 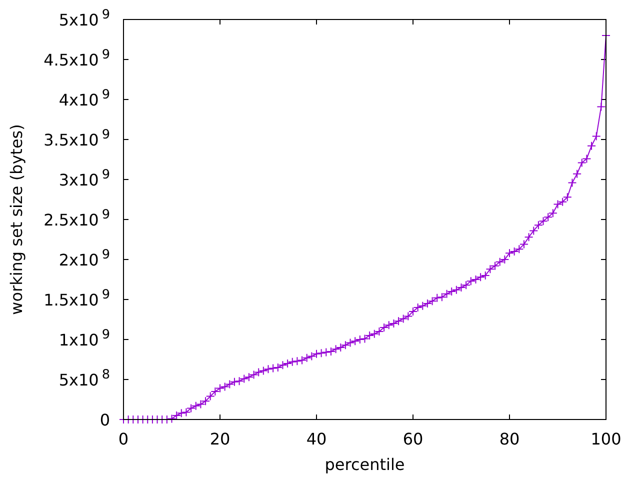 What do you see at coordinates (77, 138) in the screenshot?
I see `y-tick-label: 3.5x10$^{9}$` at bounding box center [77, 138].